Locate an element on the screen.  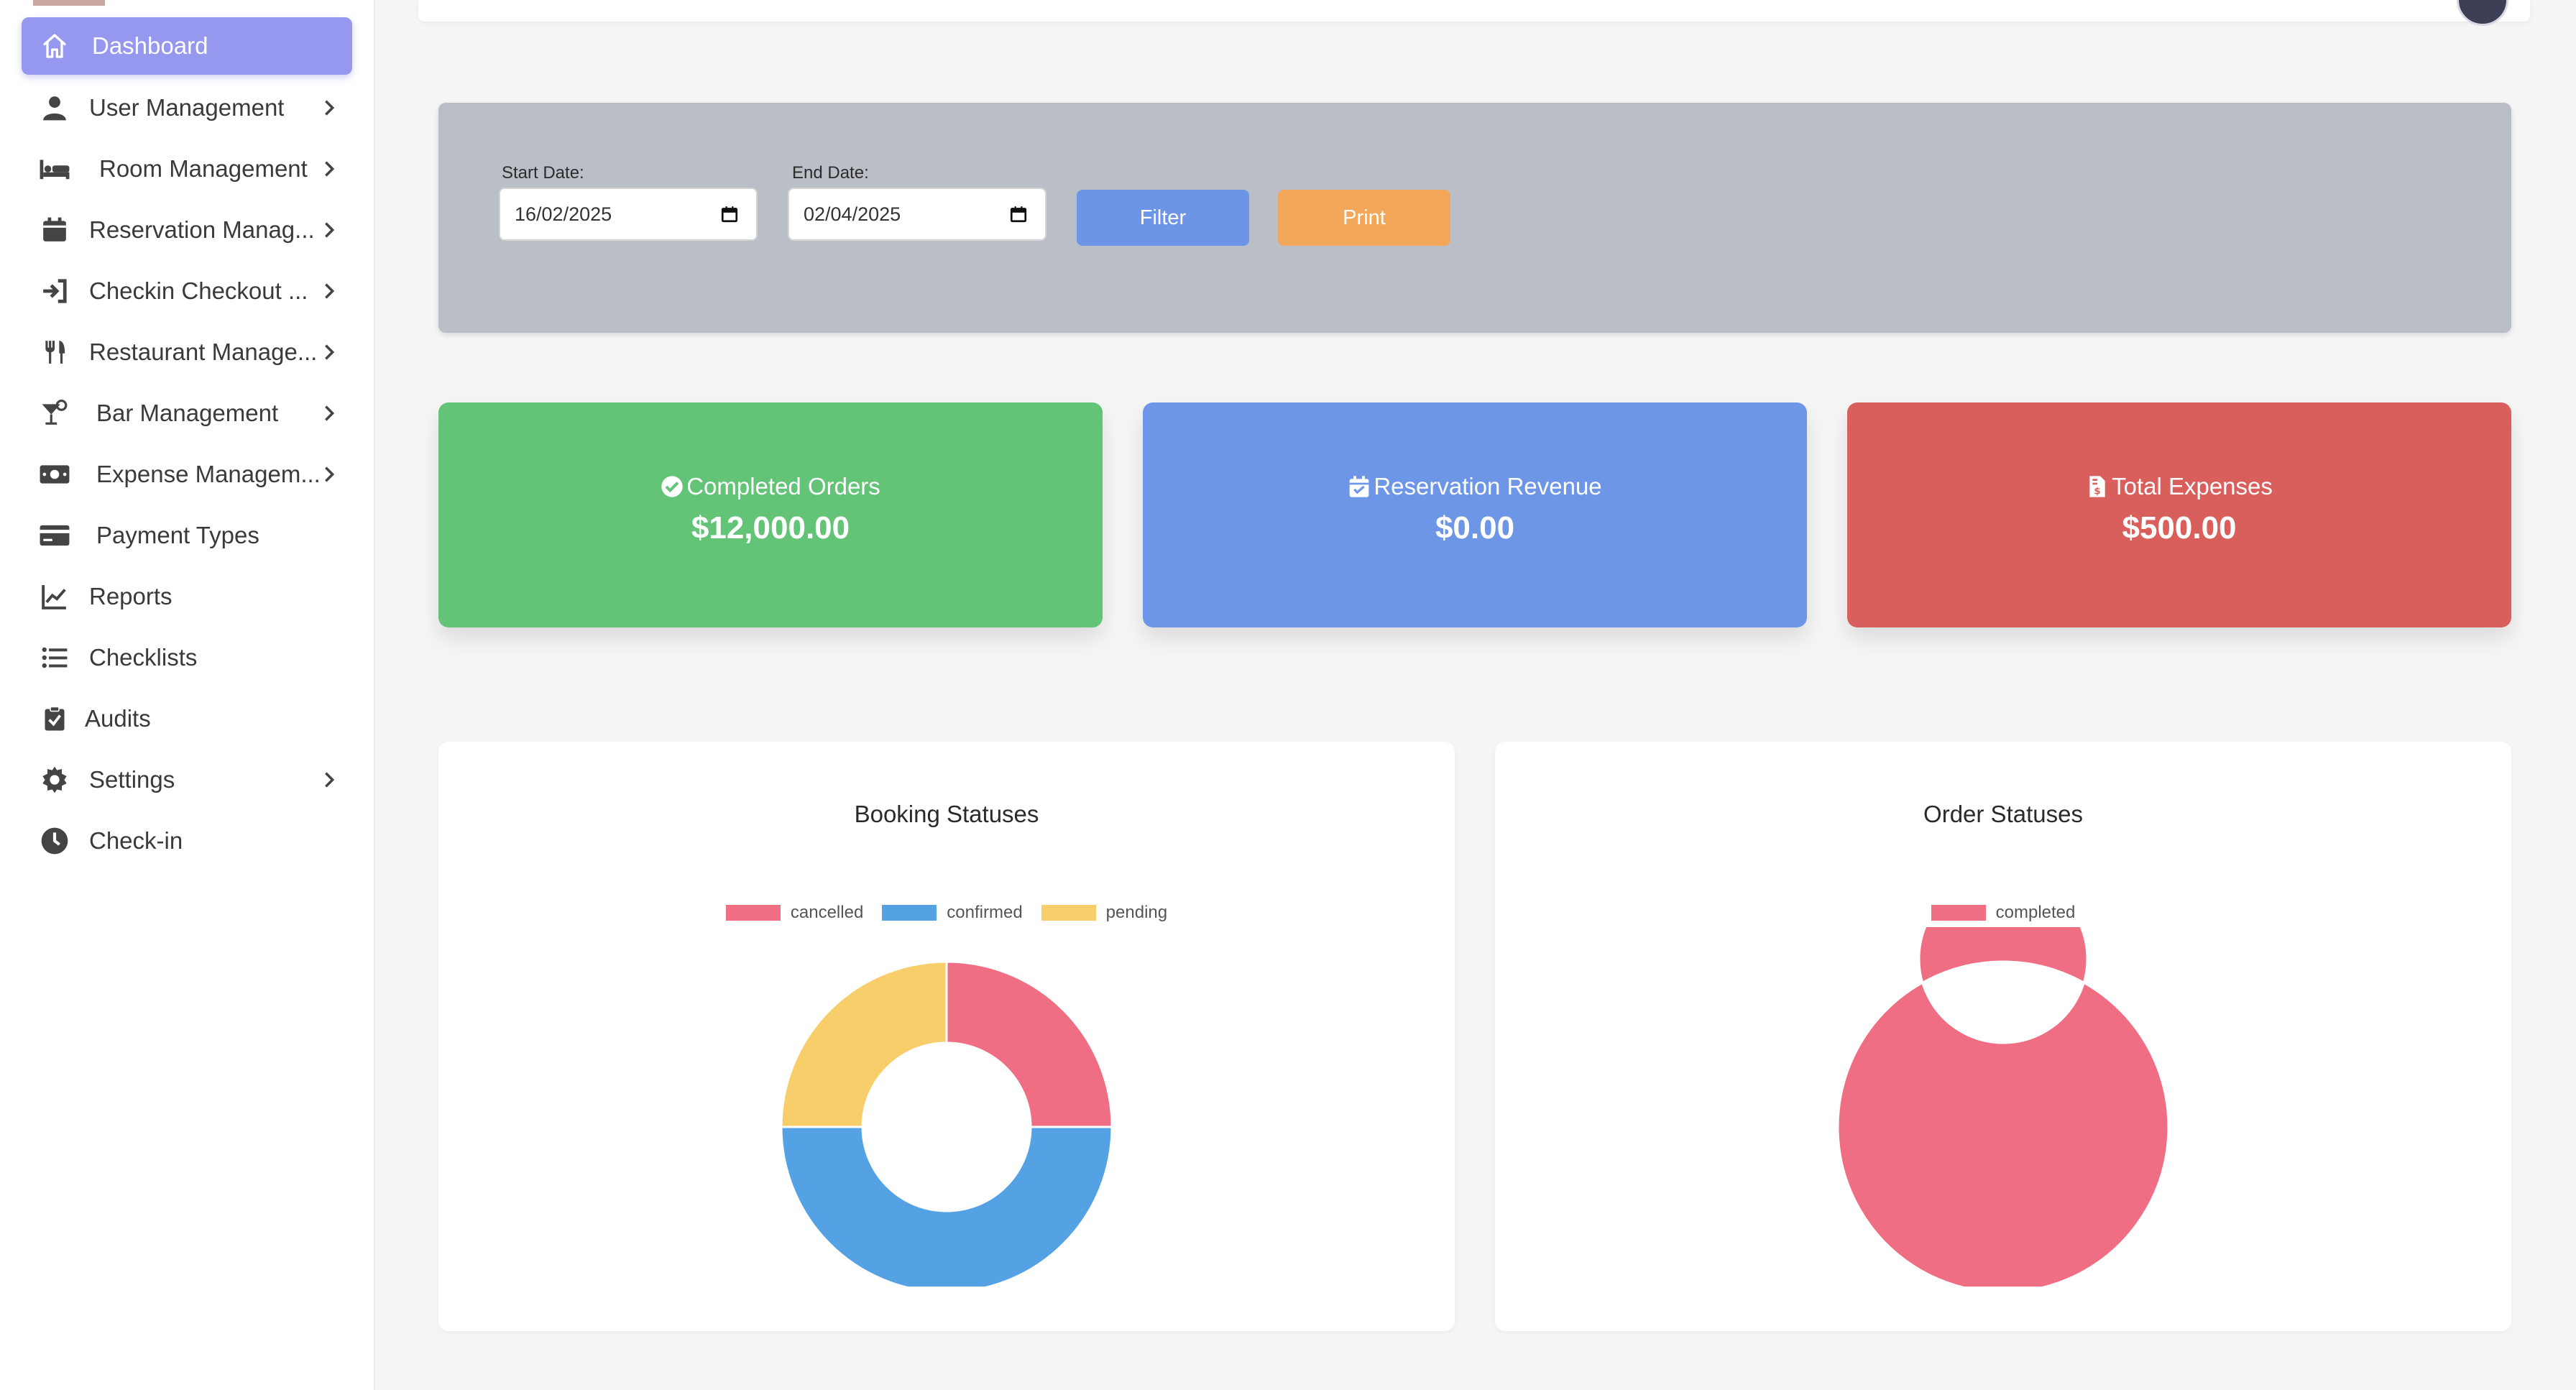
stat-card-title-row: Reservation Revenue is located at coordinates (1475, 486).